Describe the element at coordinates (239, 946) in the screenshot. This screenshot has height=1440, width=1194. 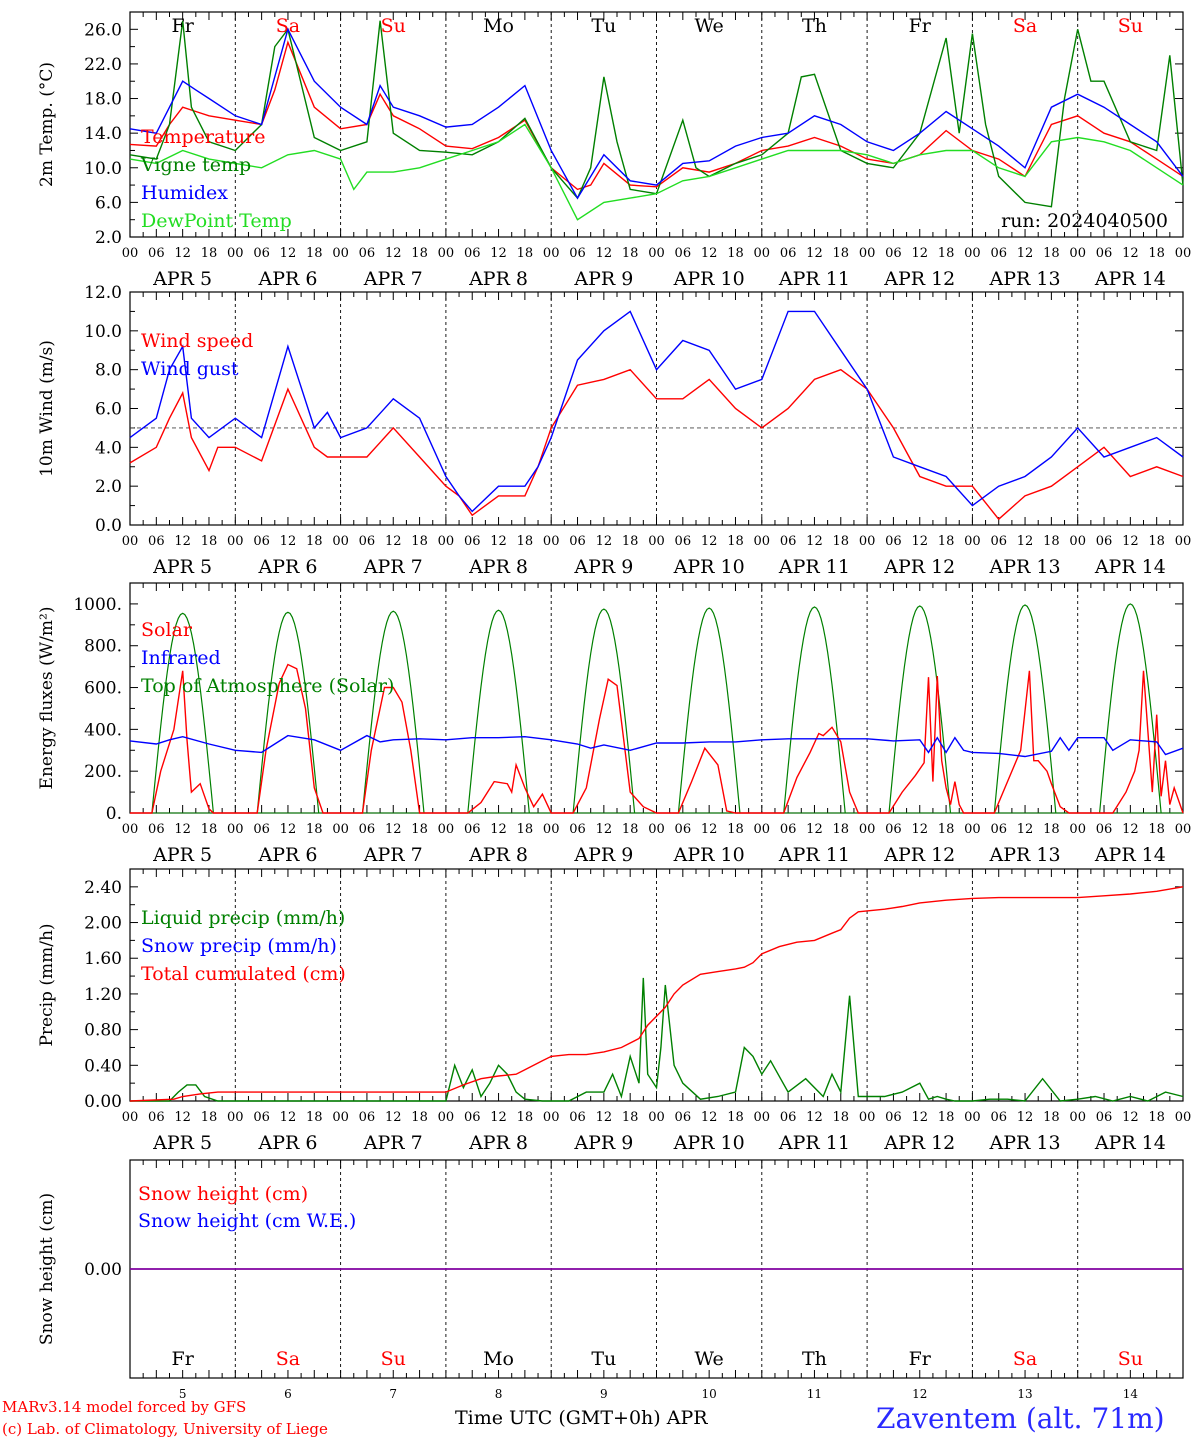
I see `legend-entry: Snow precip (mm/h)` at that location.